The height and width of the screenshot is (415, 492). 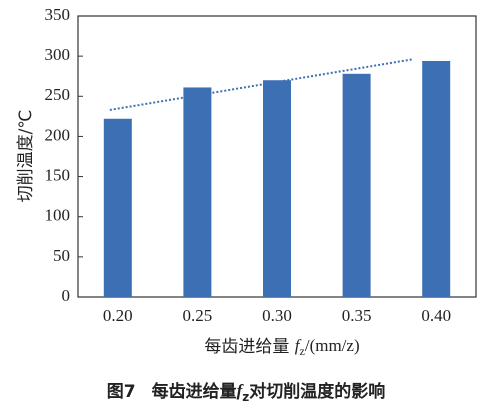 I want to click on y-tick-label: 150, so click(x=58, y=174).